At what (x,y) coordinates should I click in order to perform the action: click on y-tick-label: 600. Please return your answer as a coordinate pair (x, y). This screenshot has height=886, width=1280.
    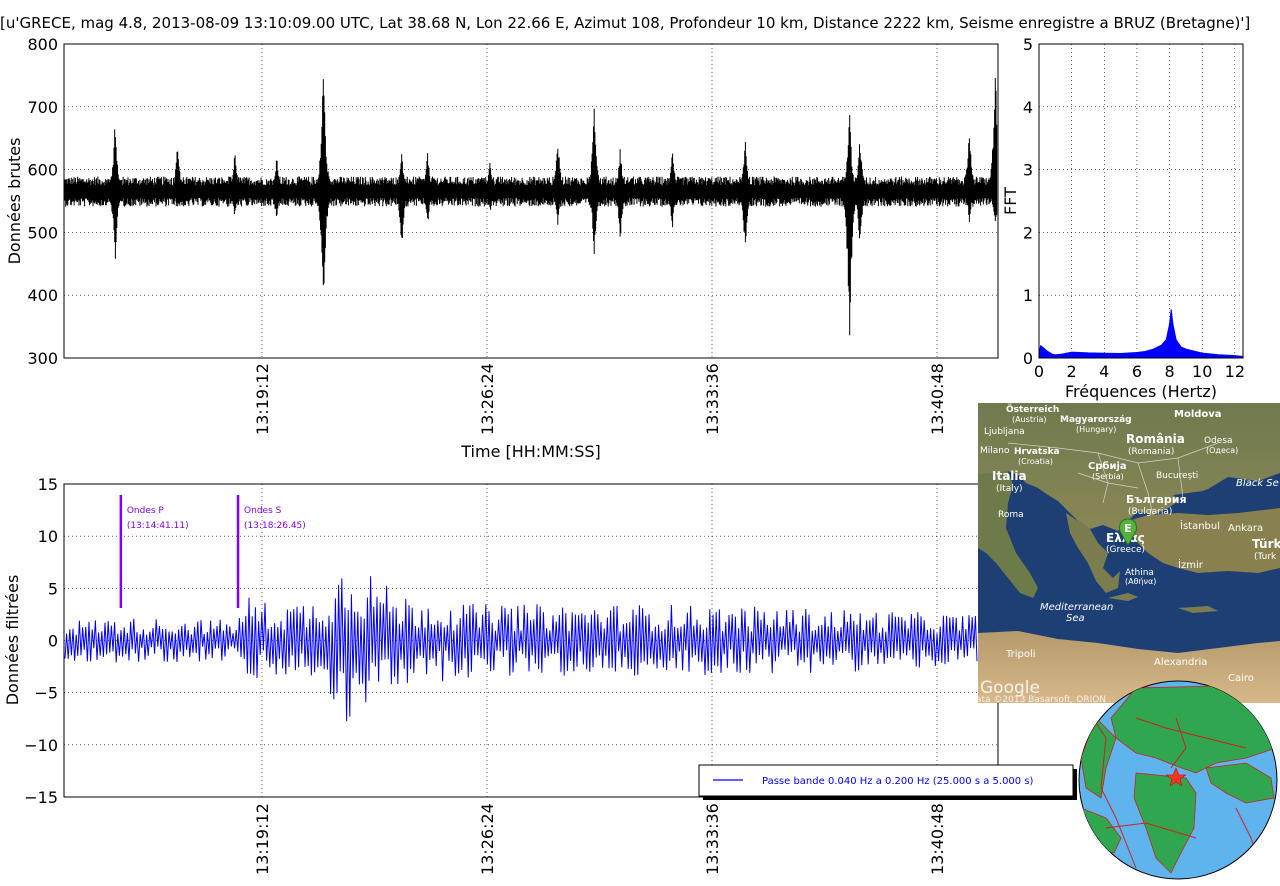
    Looking at the image, I should click on (42, 170).